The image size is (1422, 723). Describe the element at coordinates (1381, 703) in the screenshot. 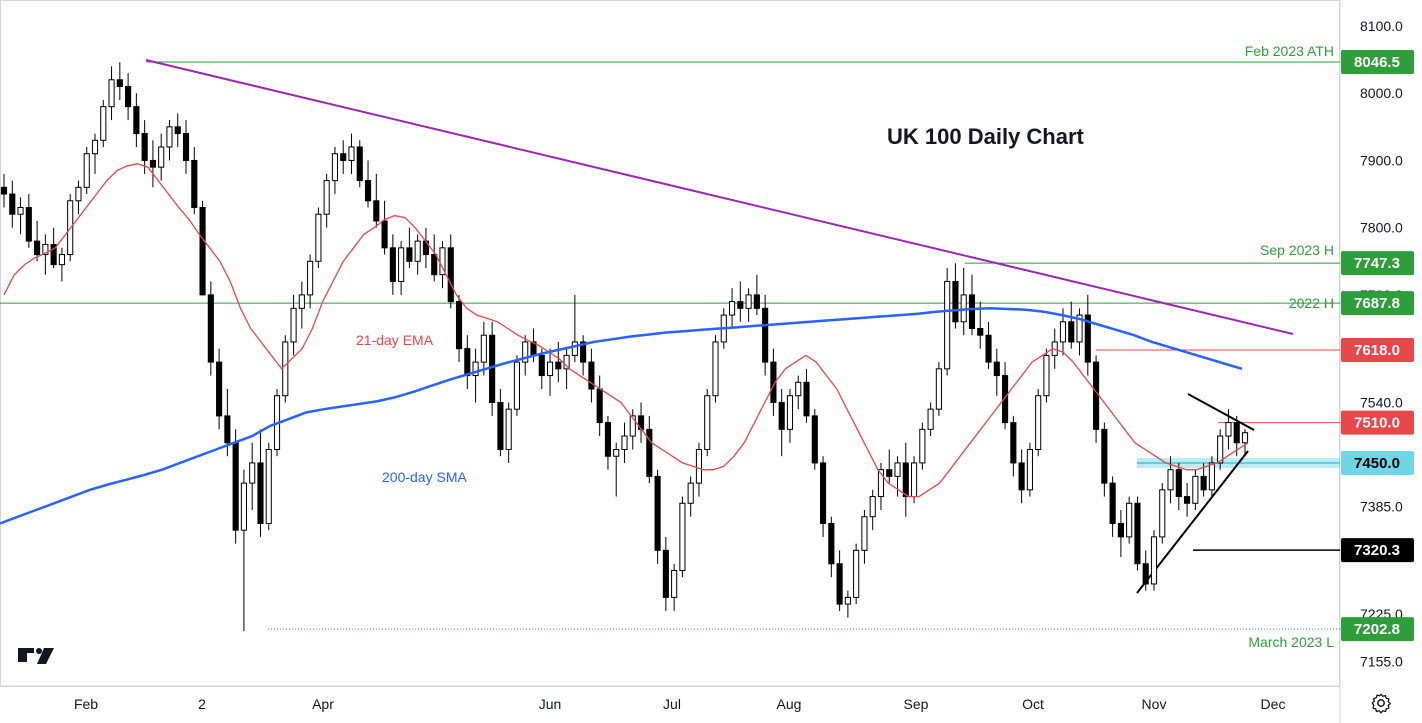

I see `gear-icon` at that location.